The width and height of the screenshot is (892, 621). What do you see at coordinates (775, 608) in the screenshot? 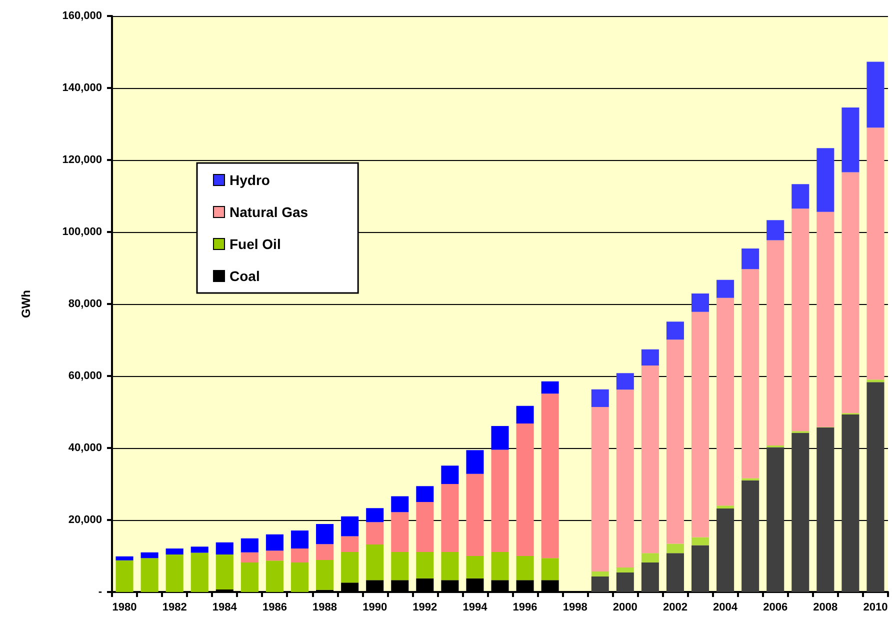
I see `x-tick-label: 2006` at bounding box center [775, 608].